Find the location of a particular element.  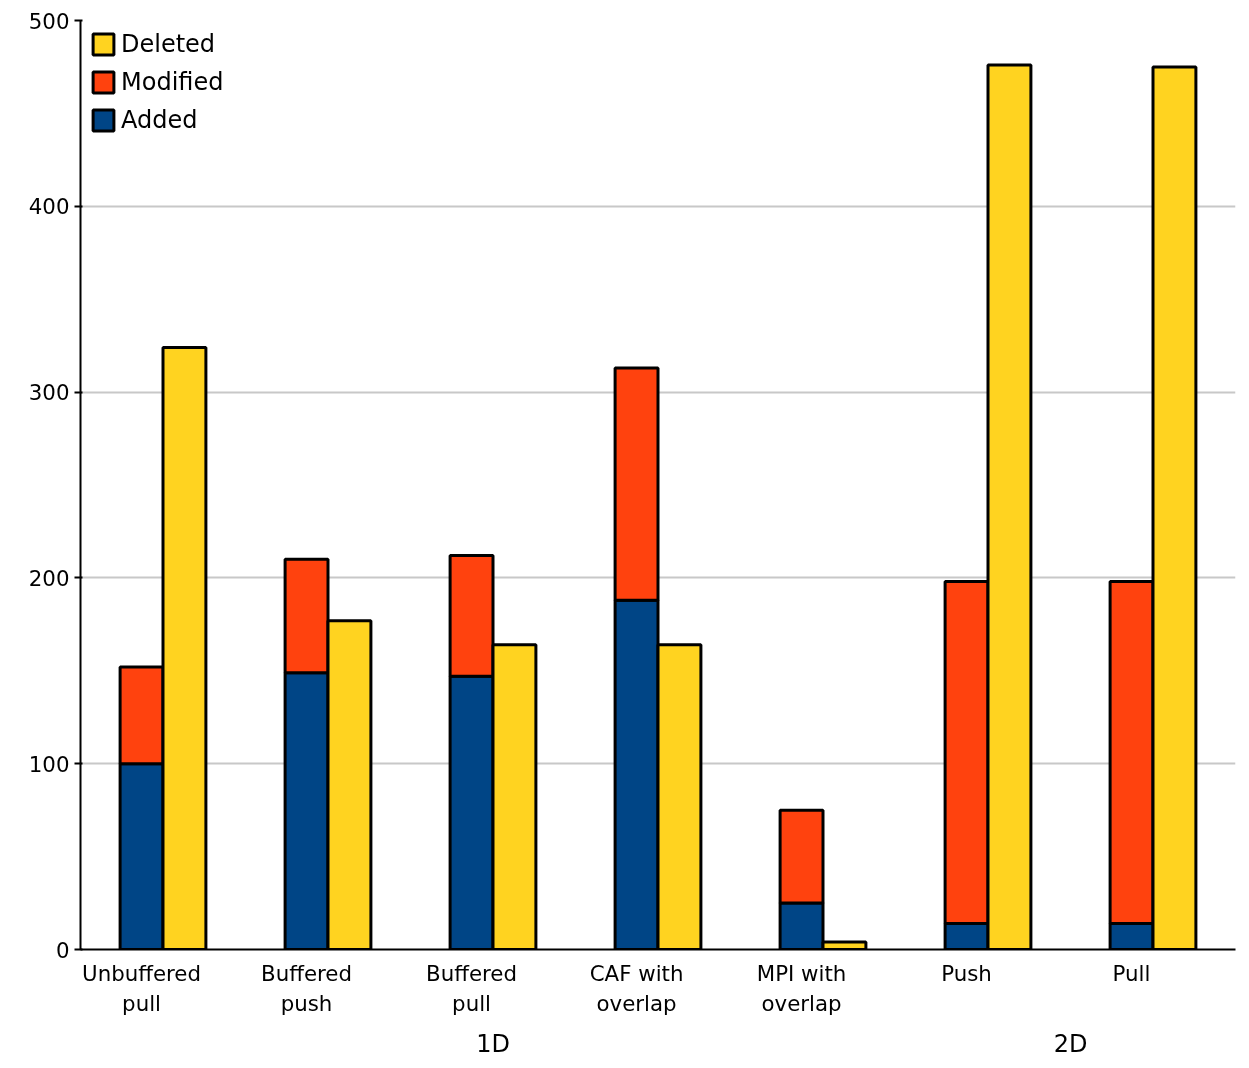

legend-label: Modified is located at coordinates (172, 82).